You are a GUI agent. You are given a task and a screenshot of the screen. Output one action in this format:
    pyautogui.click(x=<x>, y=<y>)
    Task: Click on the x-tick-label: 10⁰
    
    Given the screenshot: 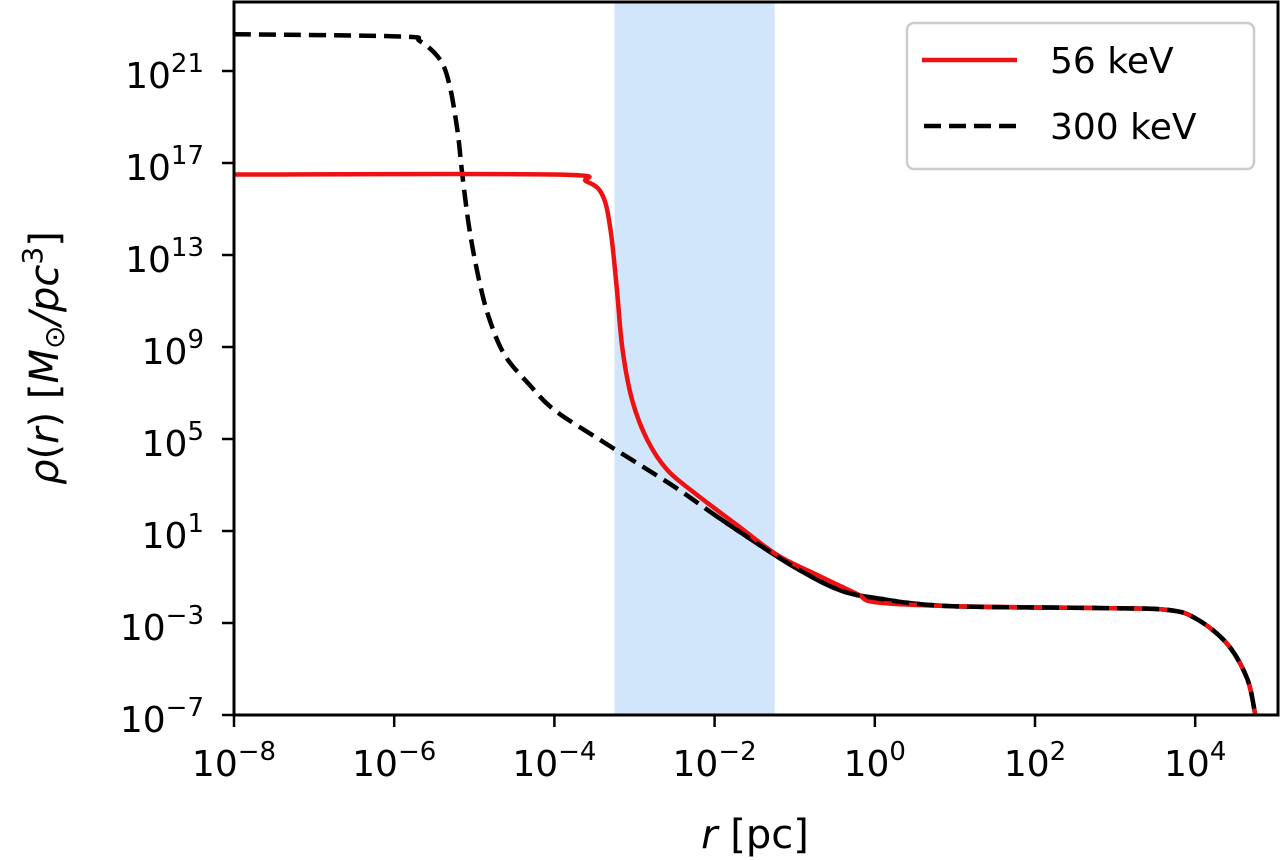 What is the action you would take?
    pyautogui.click(x=875, y=761)
    